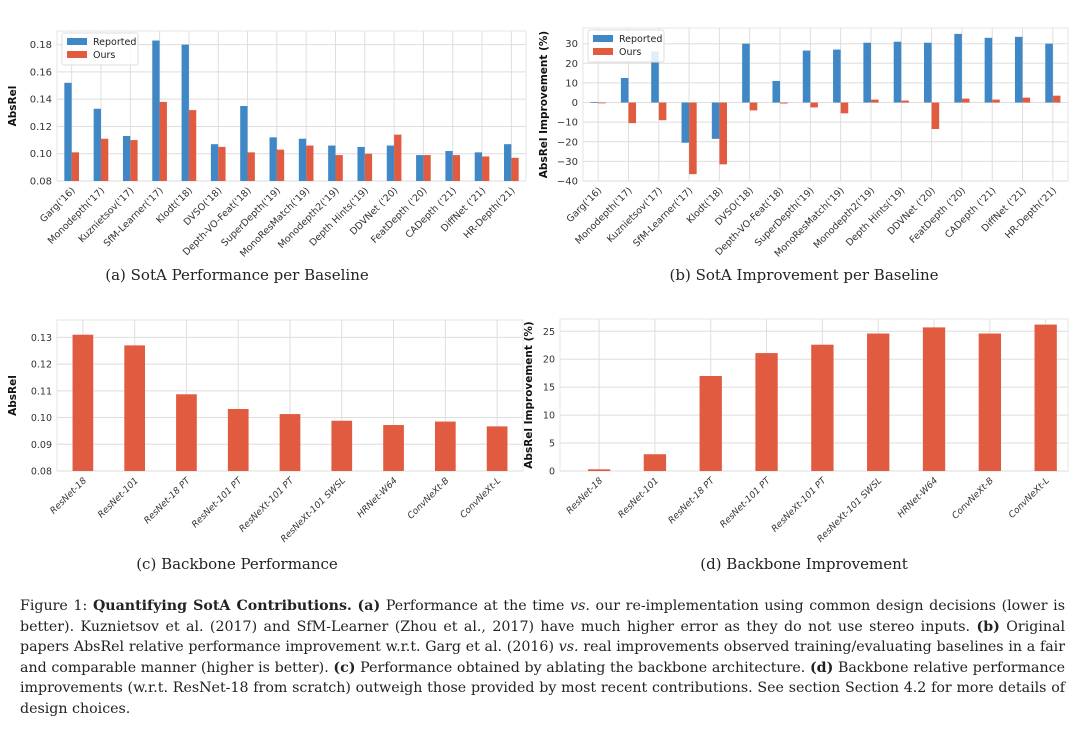 This screenshot has height=746, width=1080. What do you see at coordinates (268, 505) in the screenshot?
I see `x-tick-label: ResNeXt-101 PT` at bounding box center [268, 505].